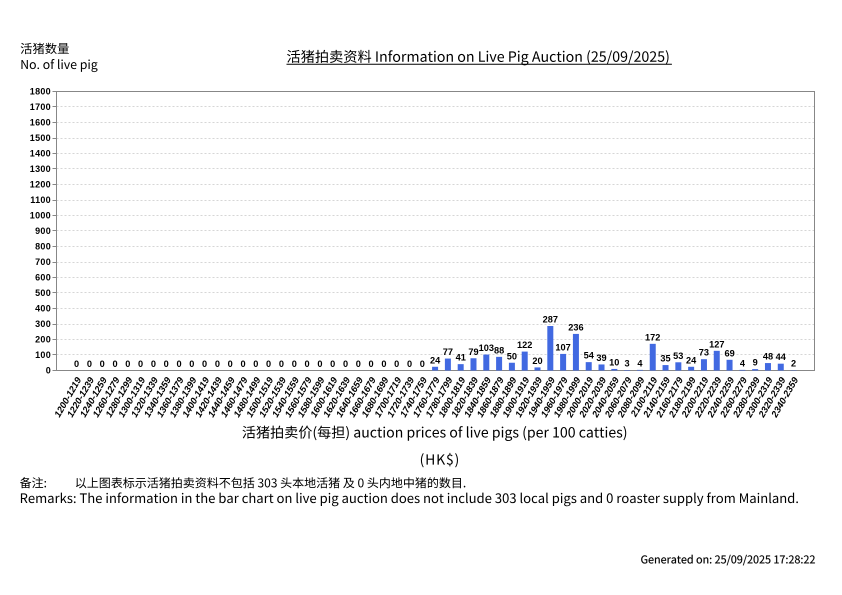 This screenshot has width=842, height=595. Describe the element at coordinates (512, 356) in the screenshot. I see `svg-text: 50` at that location.